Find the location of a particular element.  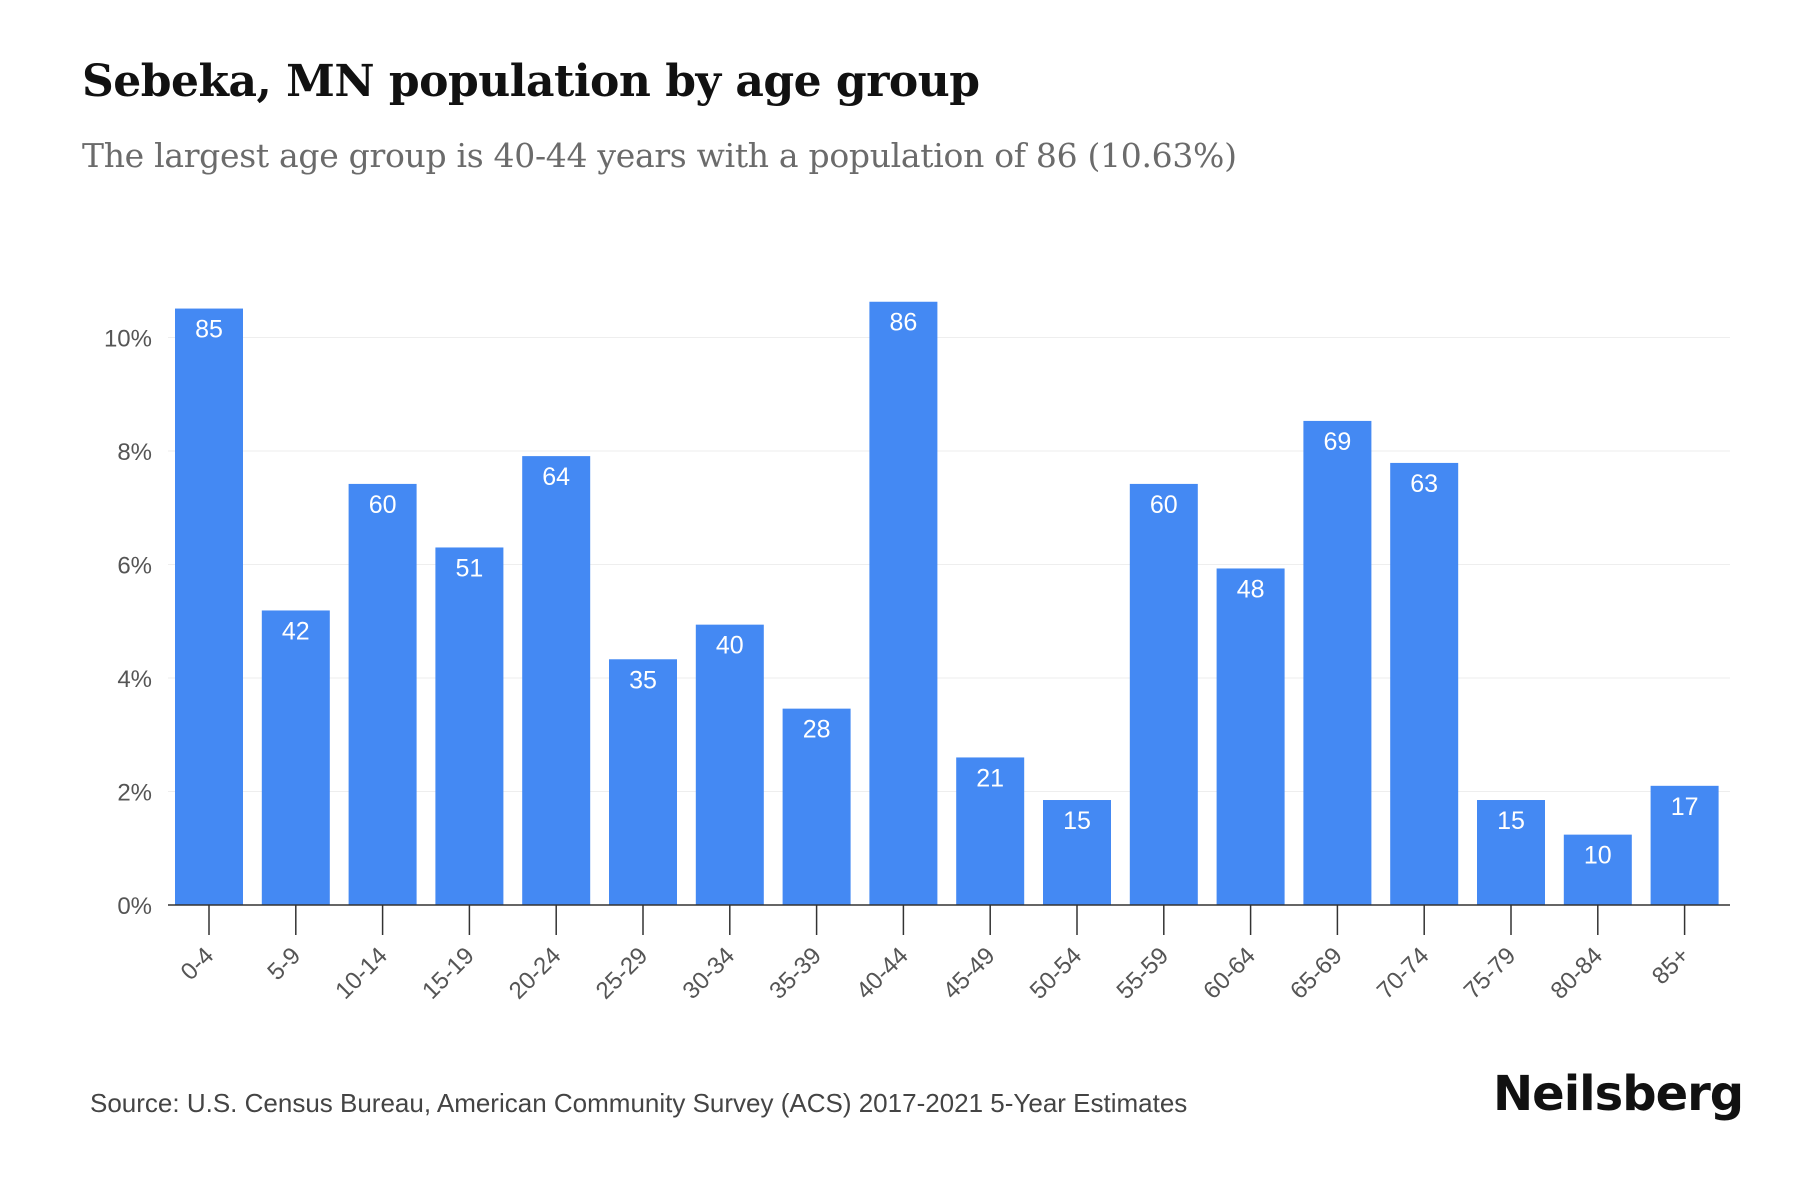

x-tick-label: 20-24 is located at coordinates (535, 973).